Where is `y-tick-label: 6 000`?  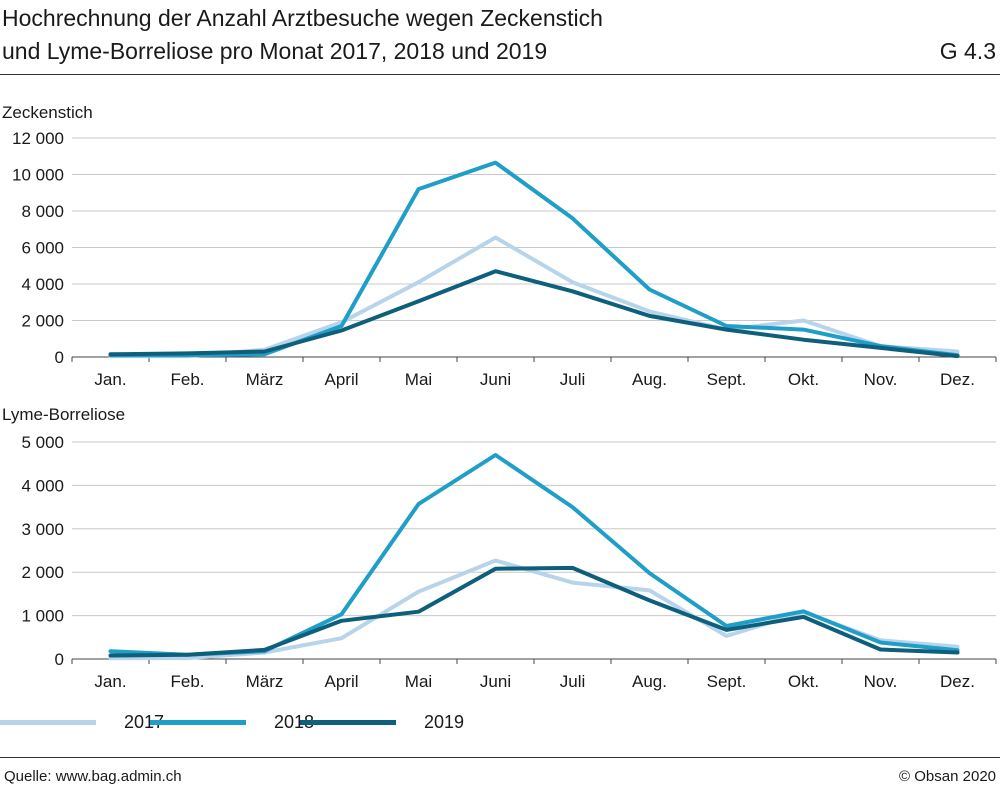 y-tick-label: 6 000 is located at coordinates (42, 248).